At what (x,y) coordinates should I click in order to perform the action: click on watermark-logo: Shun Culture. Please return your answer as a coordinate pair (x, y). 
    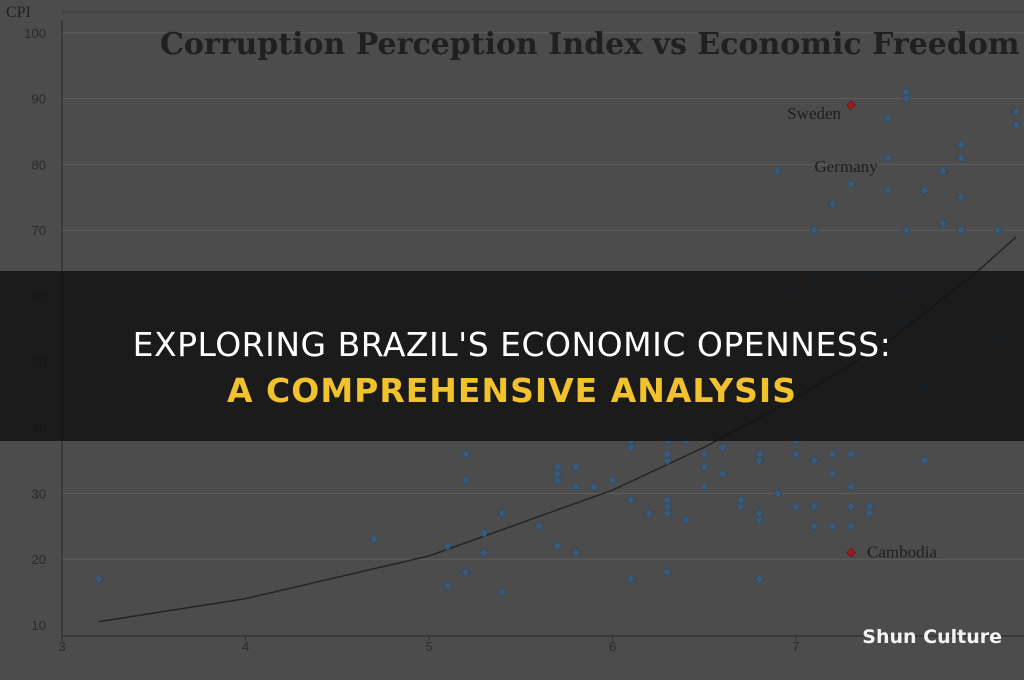
    Looking at the image, I should click on (932, 637).